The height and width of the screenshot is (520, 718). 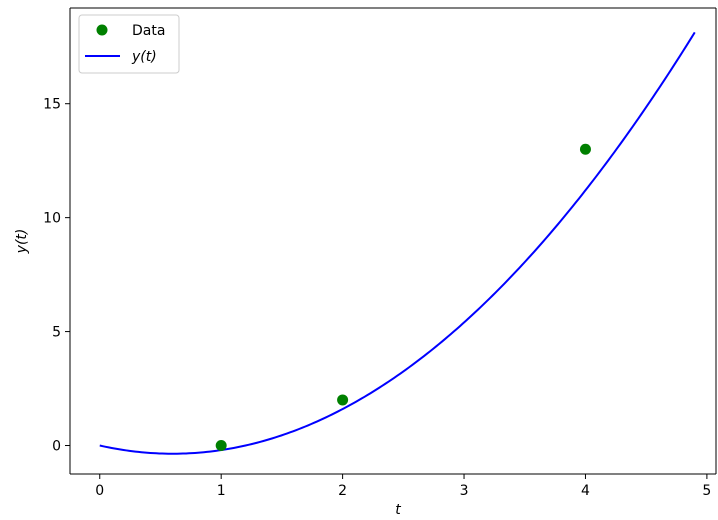 What do you see at coordinates (129, 44) in the screenshot?
I see `legend: Data y(t)` at bounding box center [129, 44].